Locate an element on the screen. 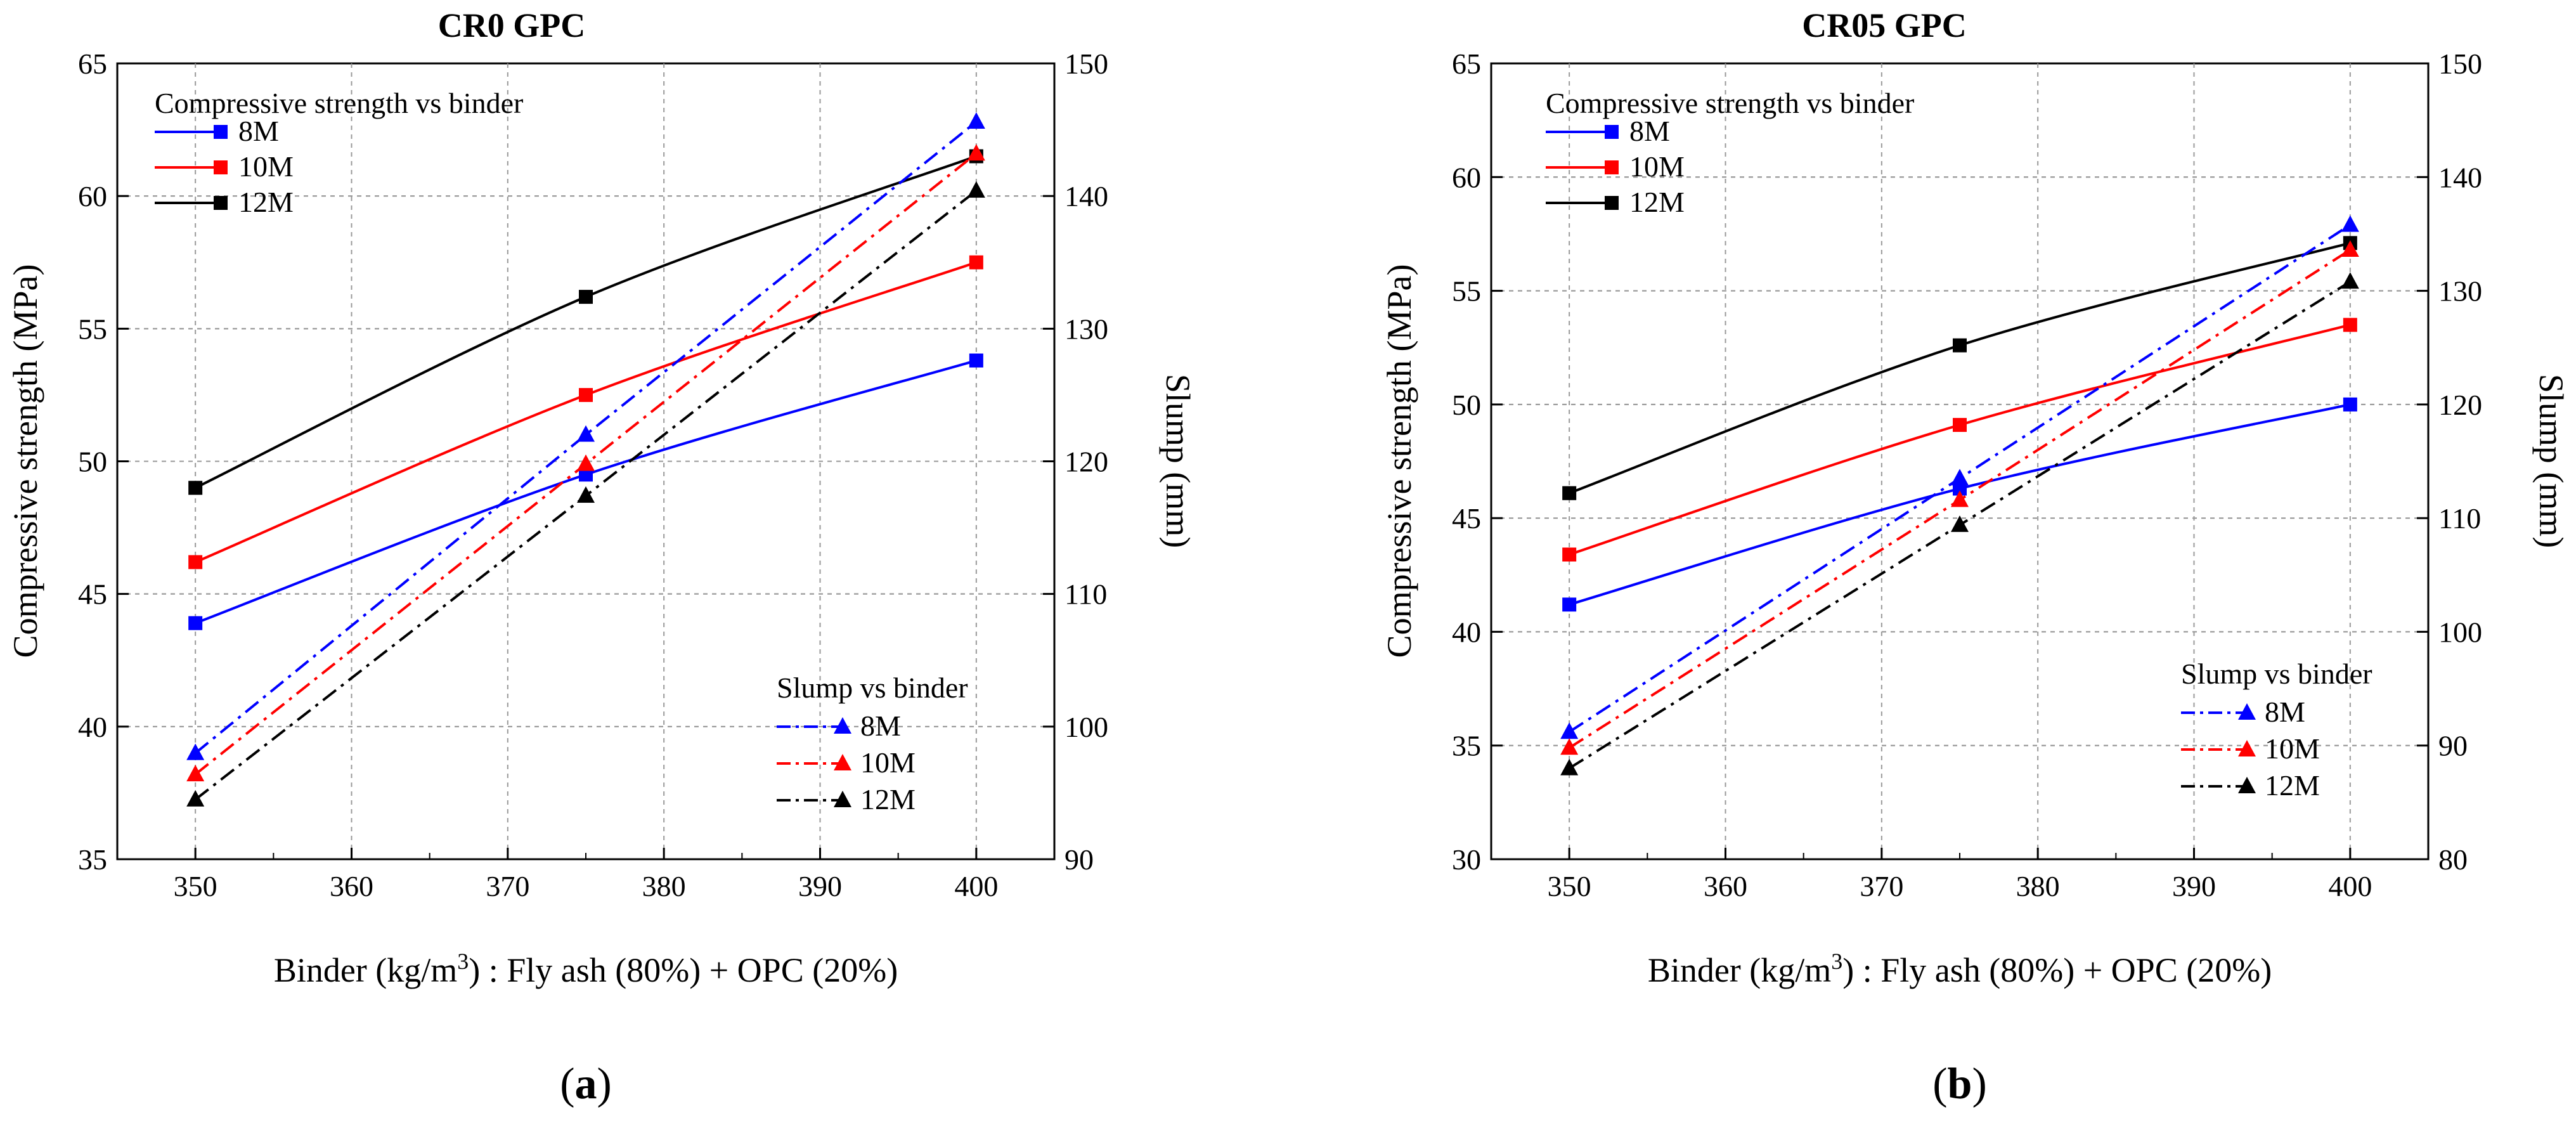 The height and width of the screenshot is (1123, 2576). x-tick-label: 370 is located at coordinates (507, 886).